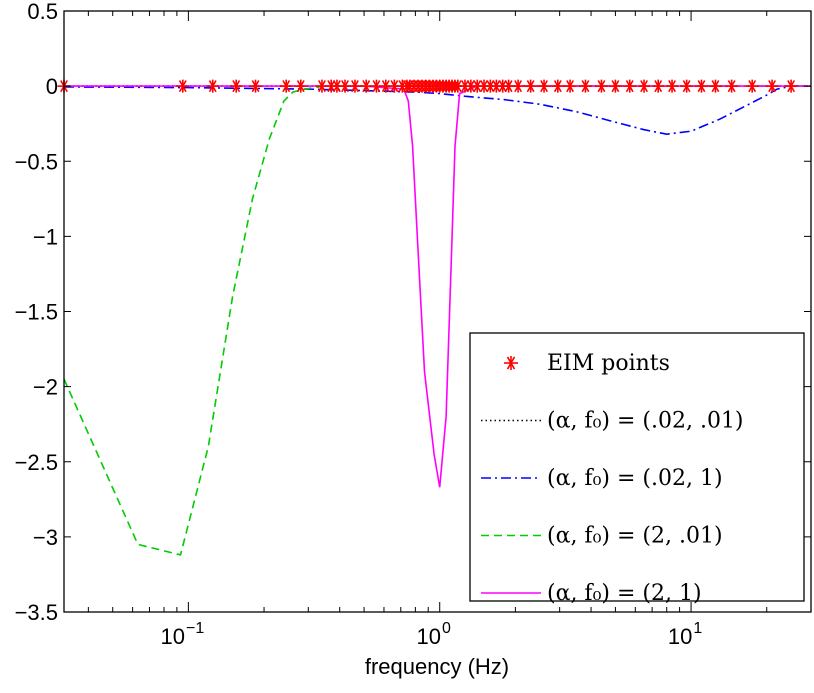  I want to click on y-tick-label-3: −1, so click(45, 236).